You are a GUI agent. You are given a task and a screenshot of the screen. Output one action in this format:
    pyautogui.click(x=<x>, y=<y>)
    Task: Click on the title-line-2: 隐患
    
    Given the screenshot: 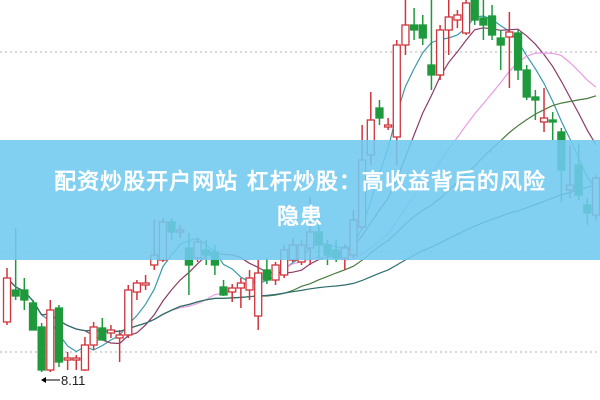 What is the action you would take?
    pyautogui.click(x=299, y=217)
    